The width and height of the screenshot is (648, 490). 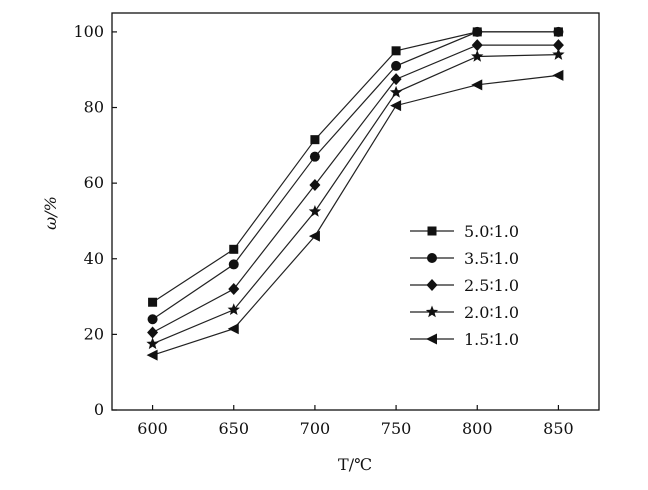 What do you see at coordinates (94, 182) in the screenshot?
I see `y-tick-label: 60` at bounding box center [94, 182].